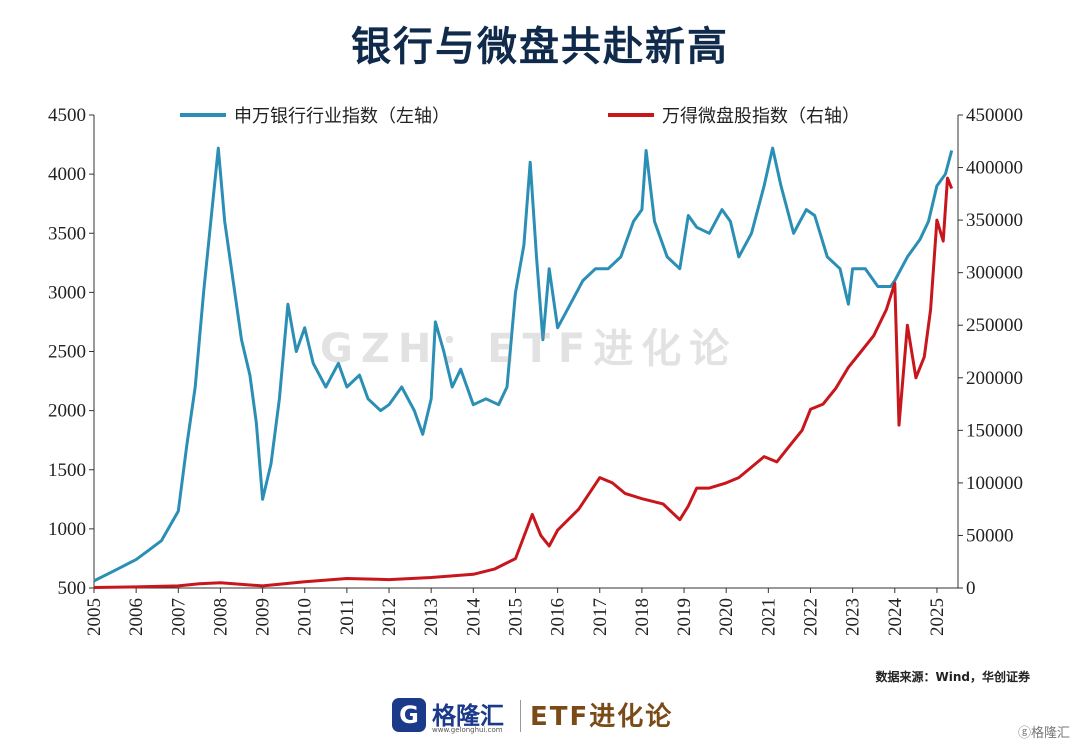 This screenshot has height=752, width=1080. I want to click on x-tick-label: 2008, so click(220, 617).